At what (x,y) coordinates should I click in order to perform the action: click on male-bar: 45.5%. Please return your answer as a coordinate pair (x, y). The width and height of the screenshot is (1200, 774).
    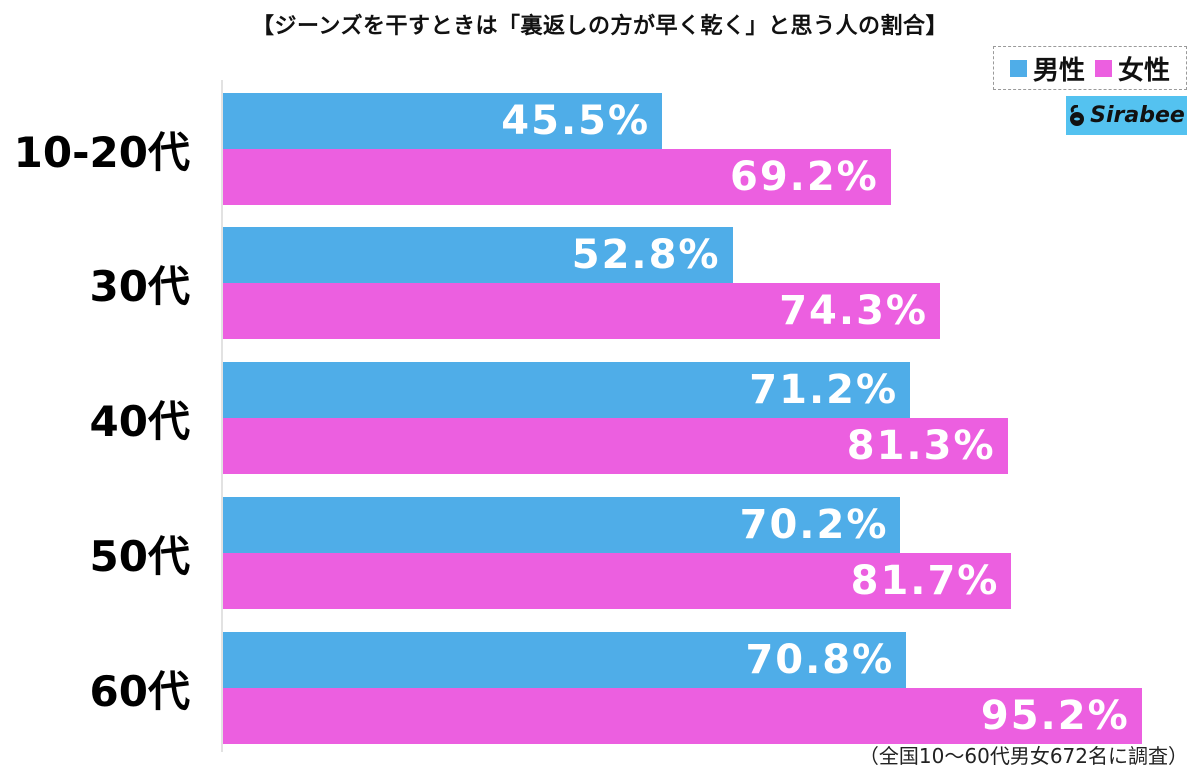
    Looking at the image, I should click on (443, 121).